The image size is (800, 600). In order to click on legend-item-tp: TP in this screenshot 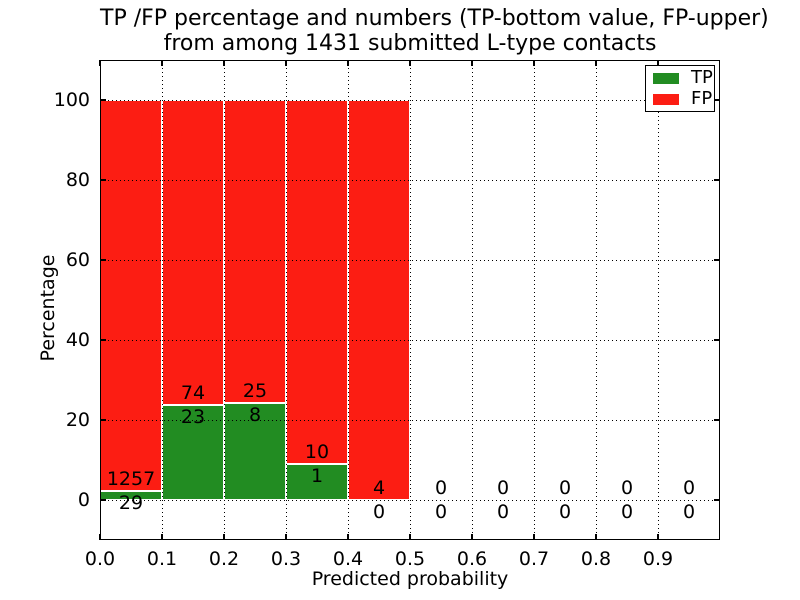, I will do `click(680, 78)`.